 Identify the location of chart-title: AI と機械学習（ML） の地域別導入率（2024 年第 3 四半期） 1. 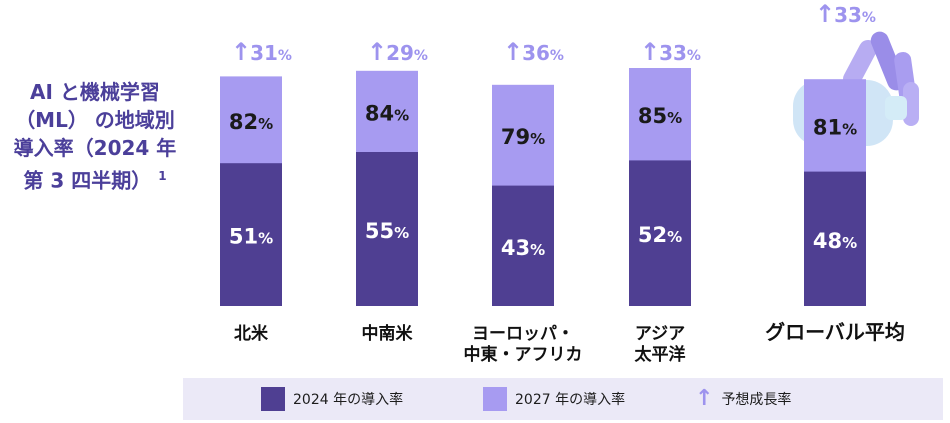
(95, 136).